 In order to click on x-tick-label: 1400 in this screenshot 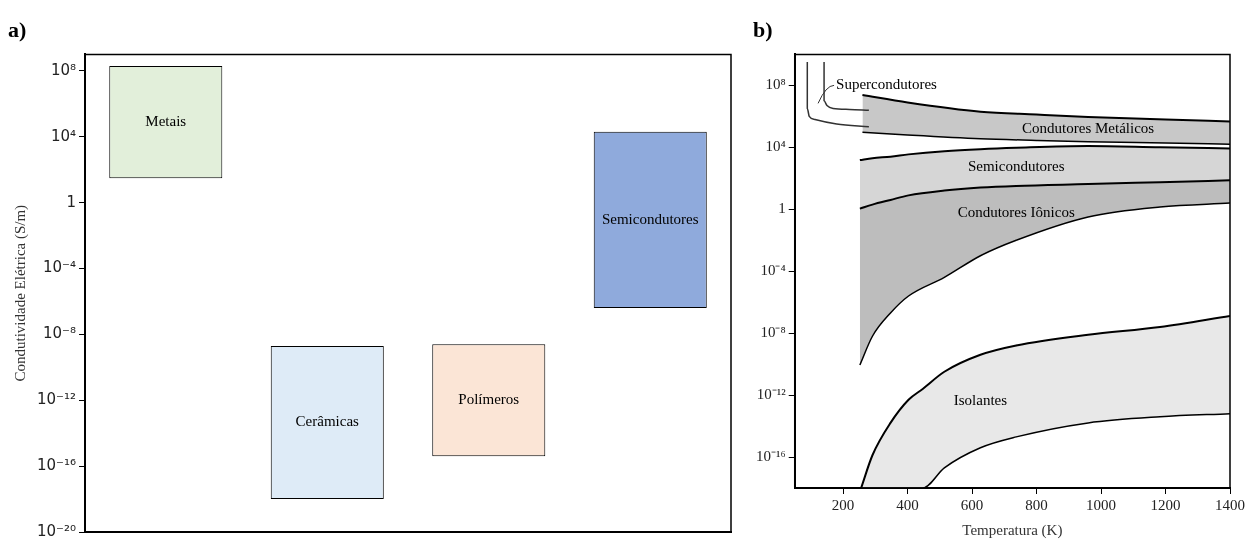, I will do `click(1230, 504)`.